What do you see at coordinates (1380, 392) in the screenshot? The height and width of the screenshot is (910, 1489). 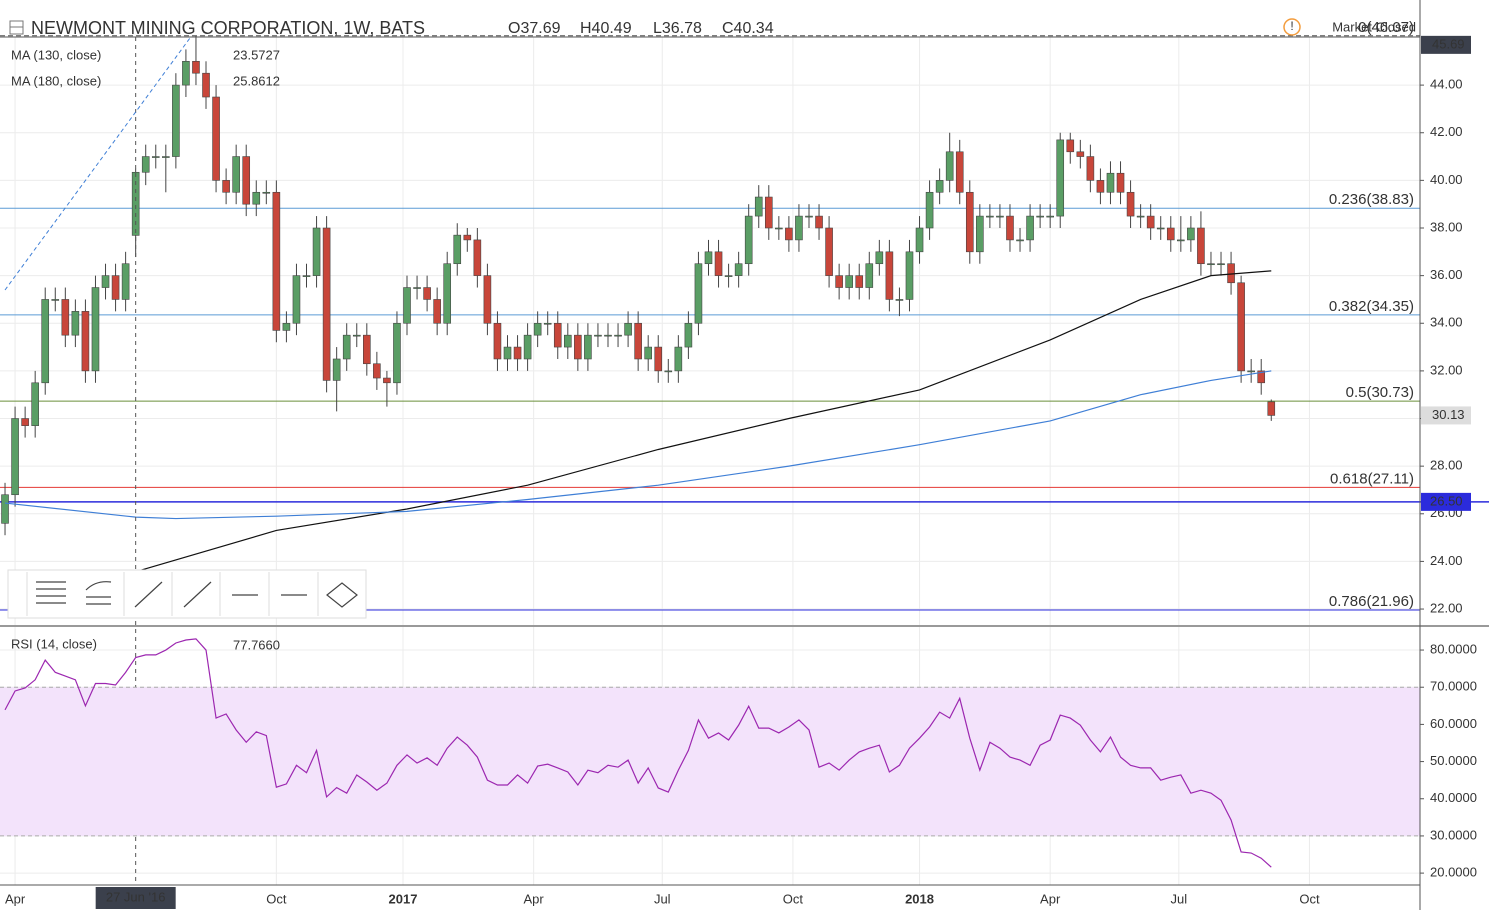 I see `fib-label: 0.5(30.73)` at bounding box center [1380, 392].